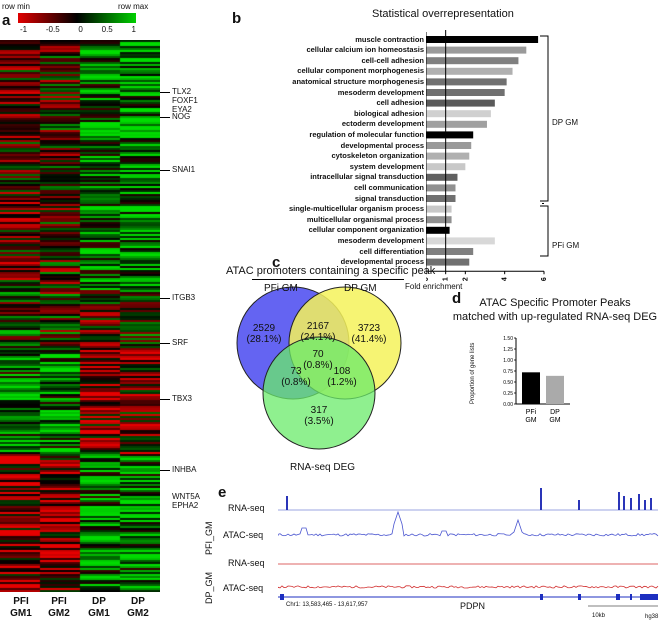  What do you see at coordinates (237, 18) in the screenshot?
I see `panel-b-letter: b` at bounding box center [237, 18].